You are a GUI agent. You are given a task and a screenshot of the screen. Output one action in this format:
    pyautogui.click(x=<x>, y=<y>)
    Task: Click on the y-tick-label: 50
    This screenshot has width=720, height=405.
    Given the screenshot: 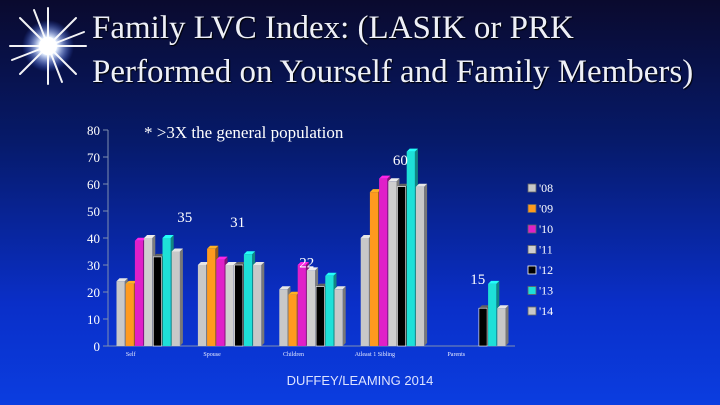 What is the action you would take?
    pyautogui.click(x=93, y=211)
    